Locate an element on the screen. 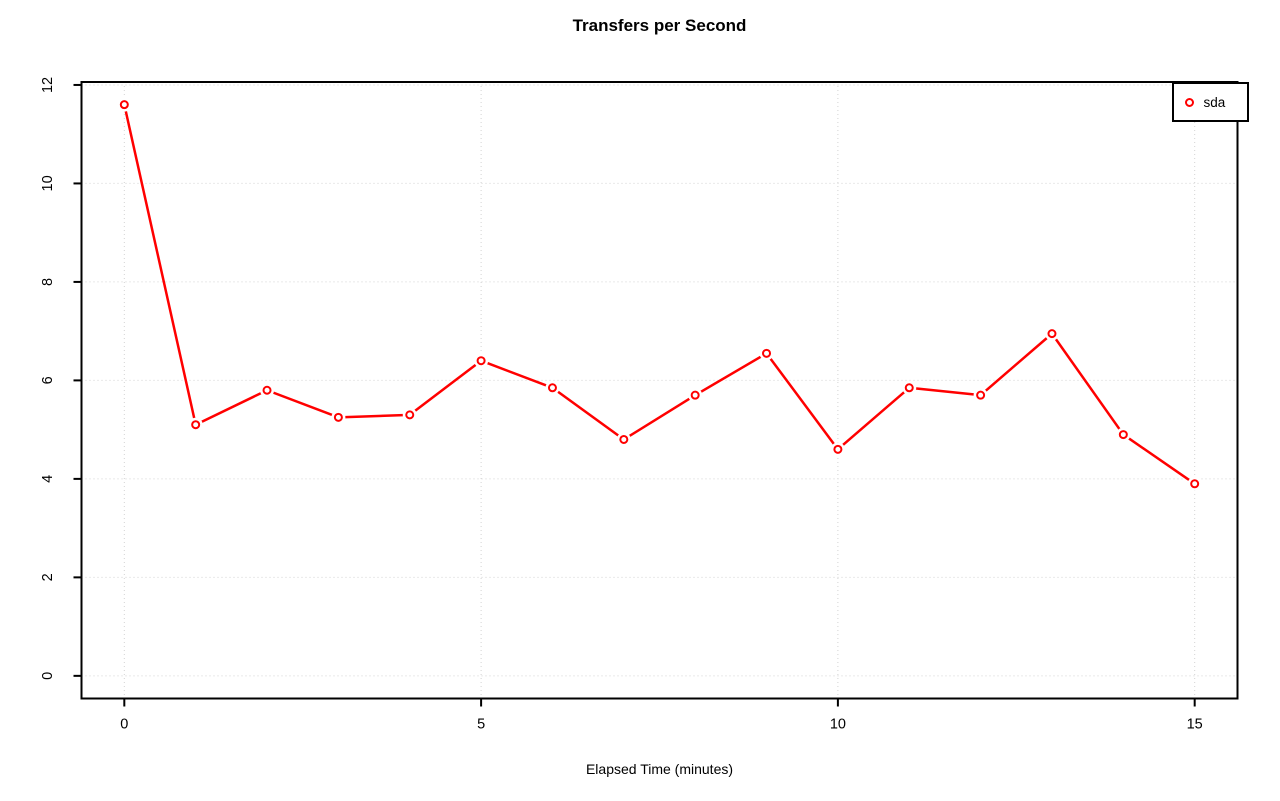 This screenshot has height=801, width=1280. y-tick-label: 8 is located at coordinates (48, 282).